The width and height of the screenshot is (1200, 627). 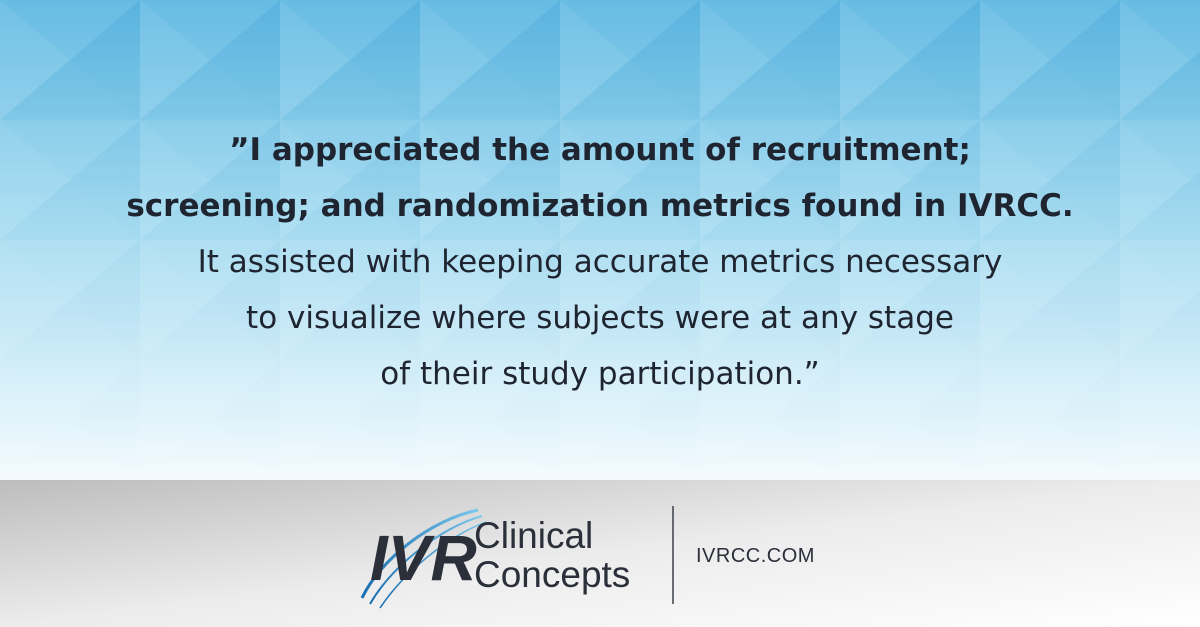 I want to click on logo-name: Concepts, so click(x=552, y=574).